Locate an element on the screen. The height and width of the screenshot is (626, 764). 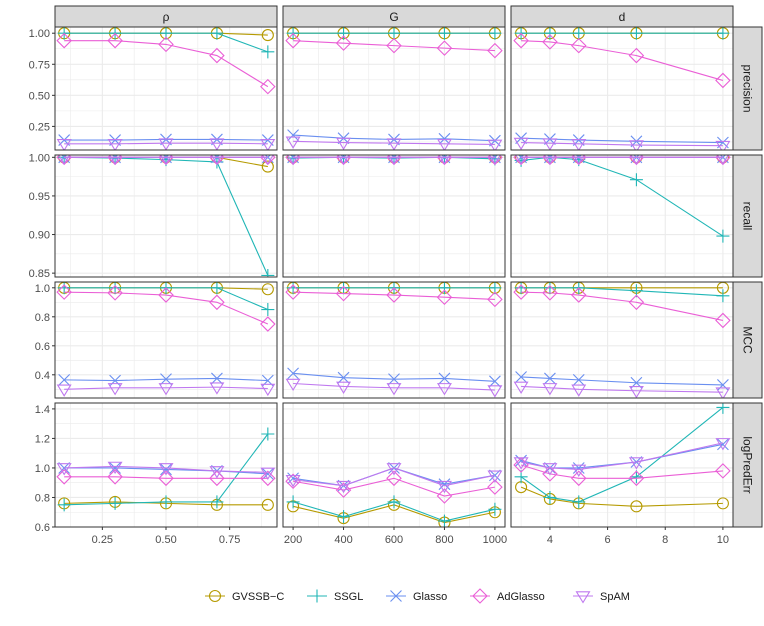
panel-MCC-G is located at coordinates (394, 340).